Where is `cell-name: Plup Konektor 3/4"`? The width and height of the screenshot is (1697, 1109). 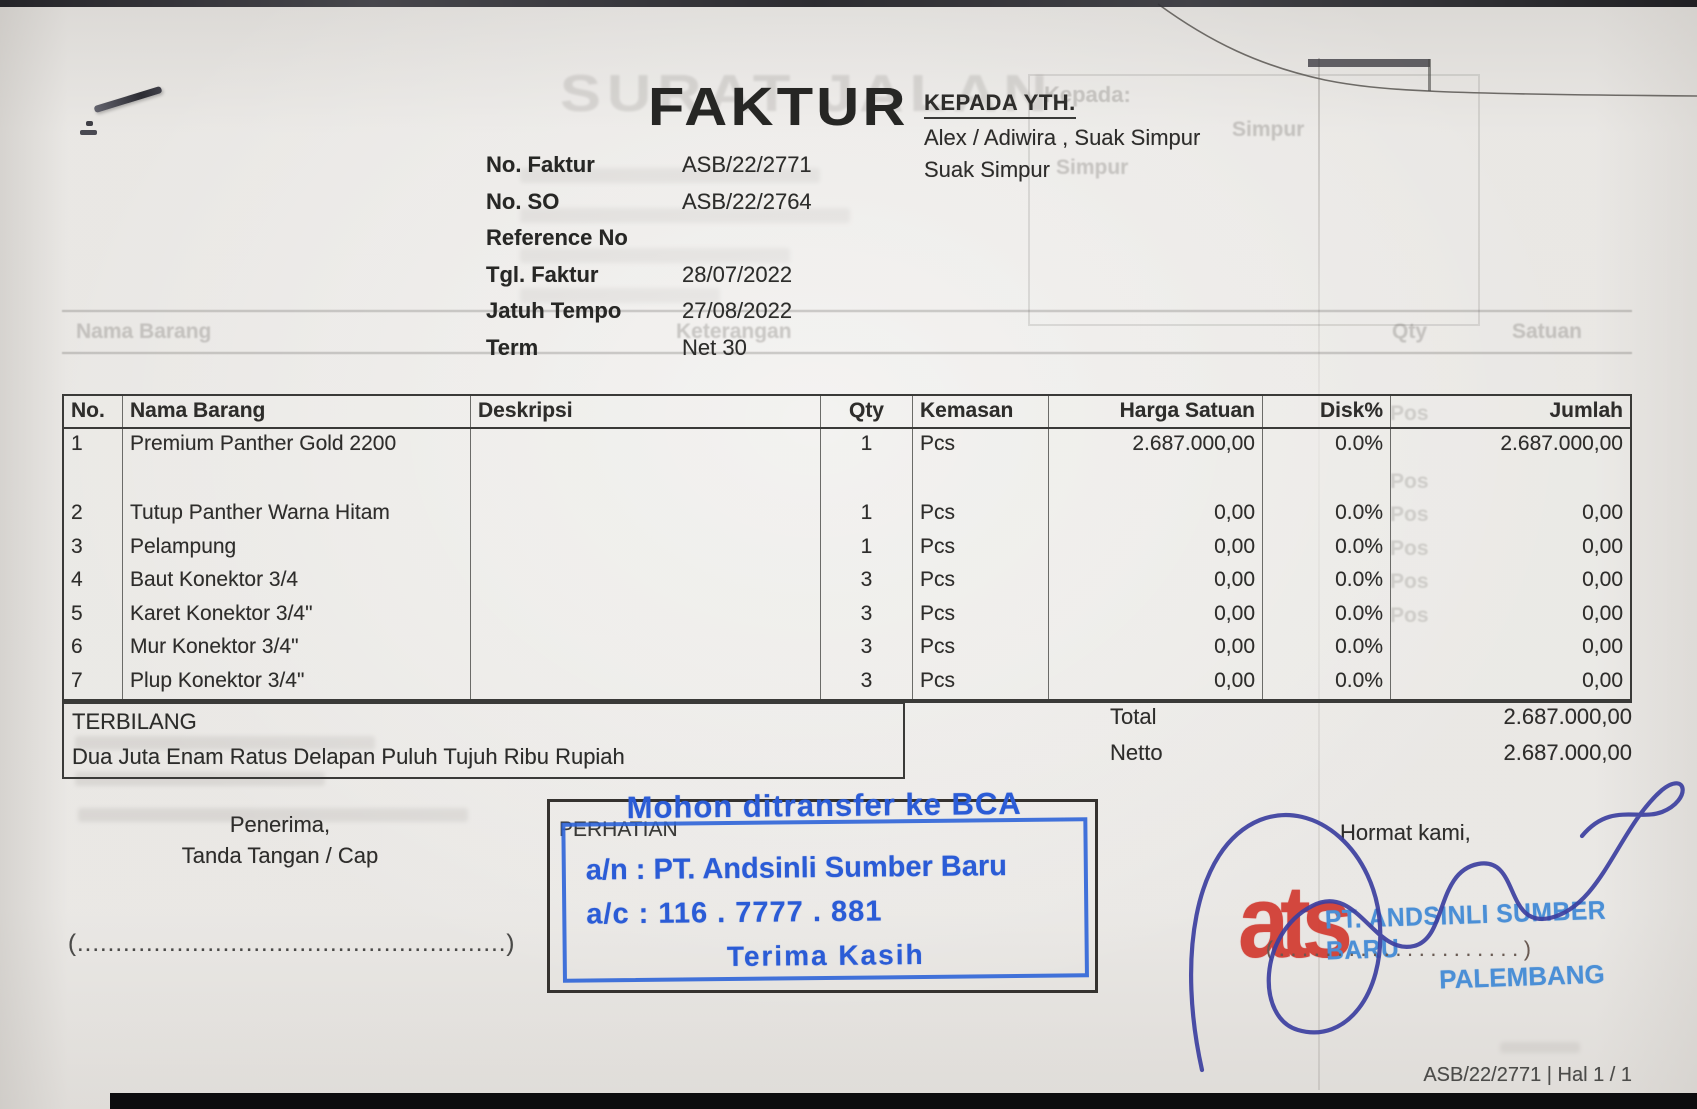 cell-name: Plup Konektor 3/4" is located at coordinates (297, 682).